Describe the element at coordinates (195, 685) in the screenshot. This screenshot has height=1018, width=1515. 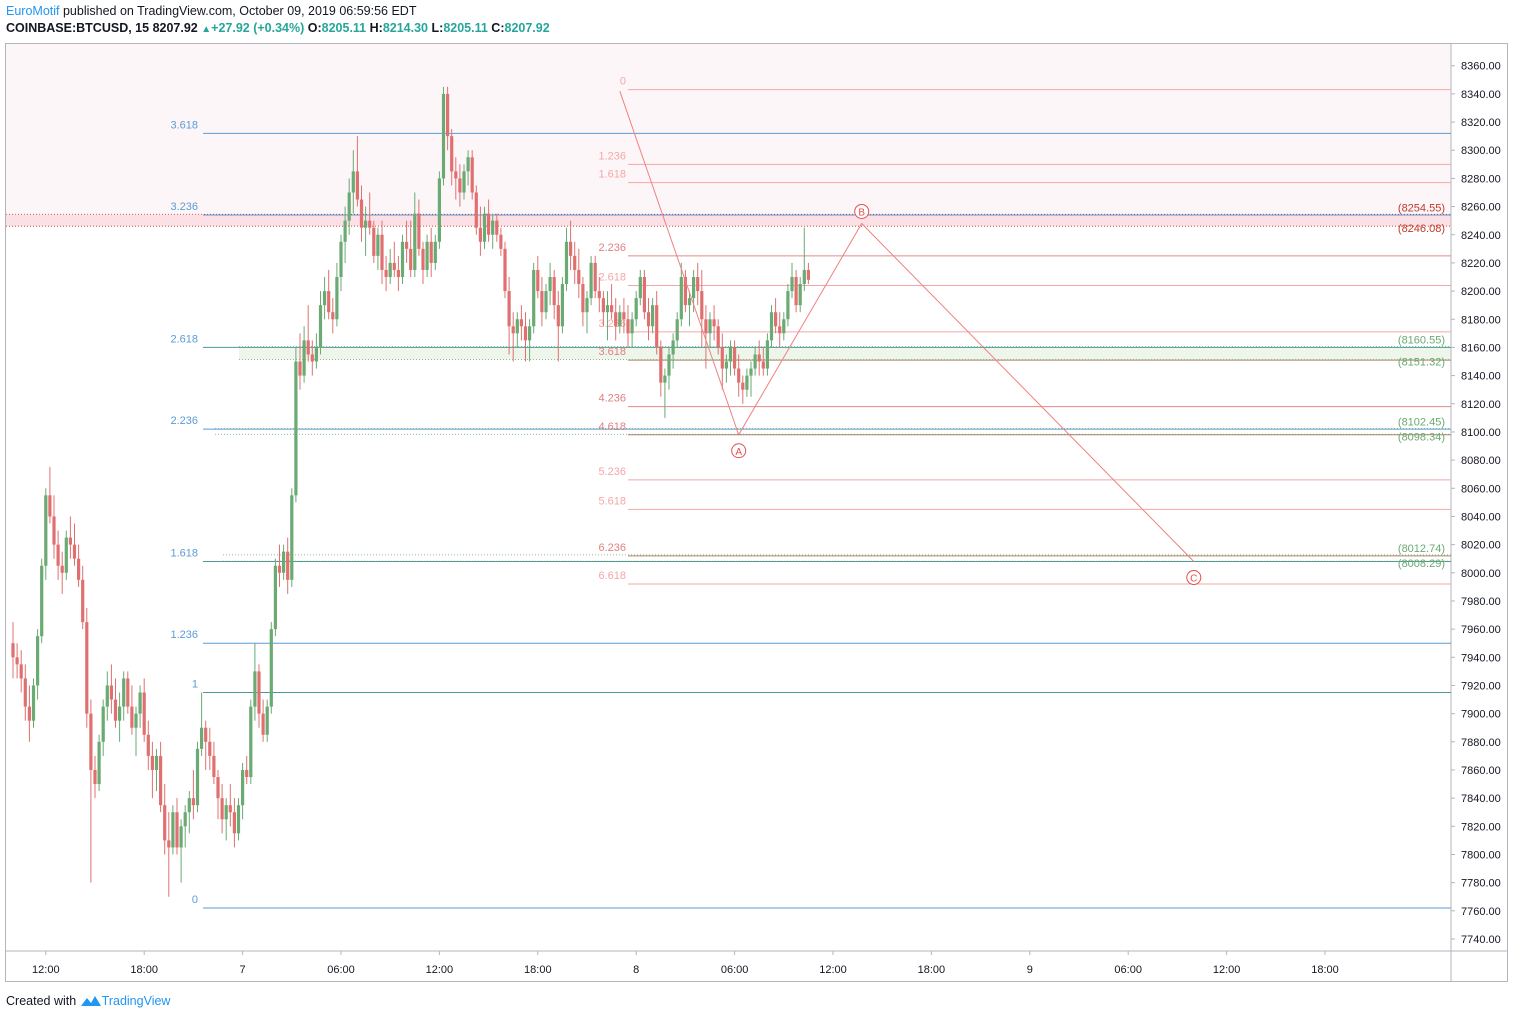
I see `fib-label-left: 1` at that location.